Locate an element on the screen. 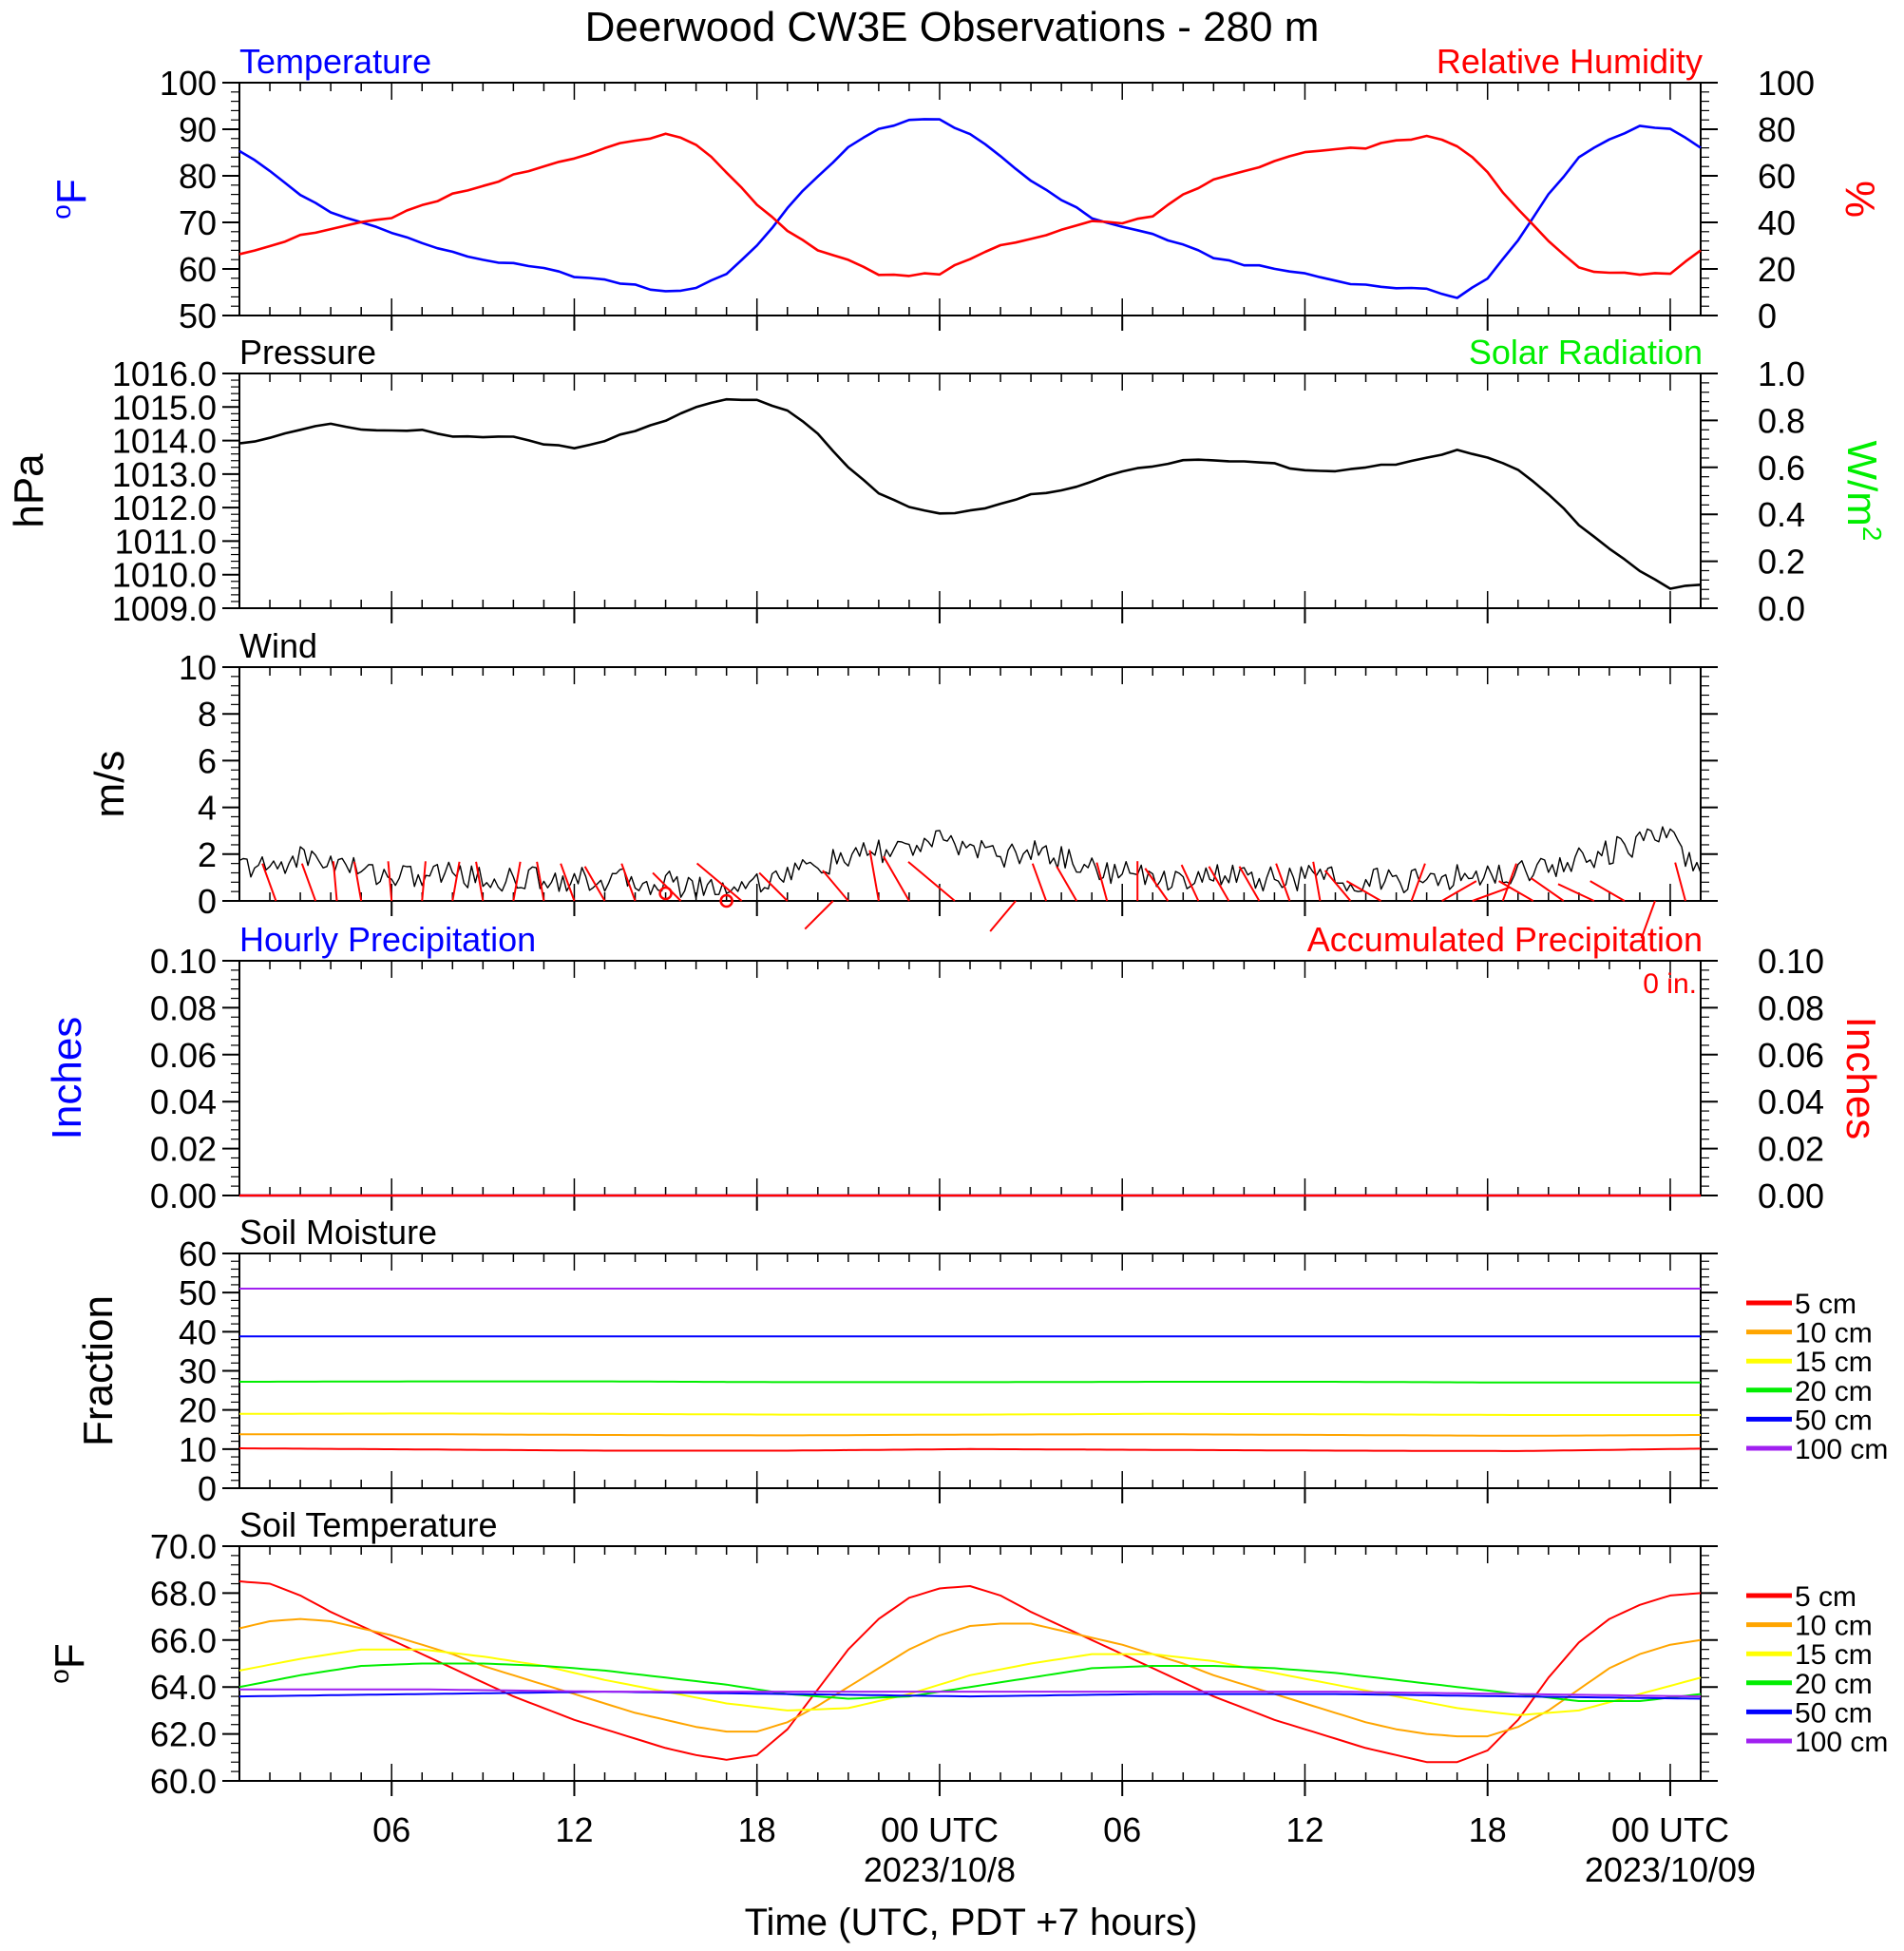 This screenshot has width=1904, height=1951. panel-title-left: Hourly Precipitation is located at coordinates (387, 939).